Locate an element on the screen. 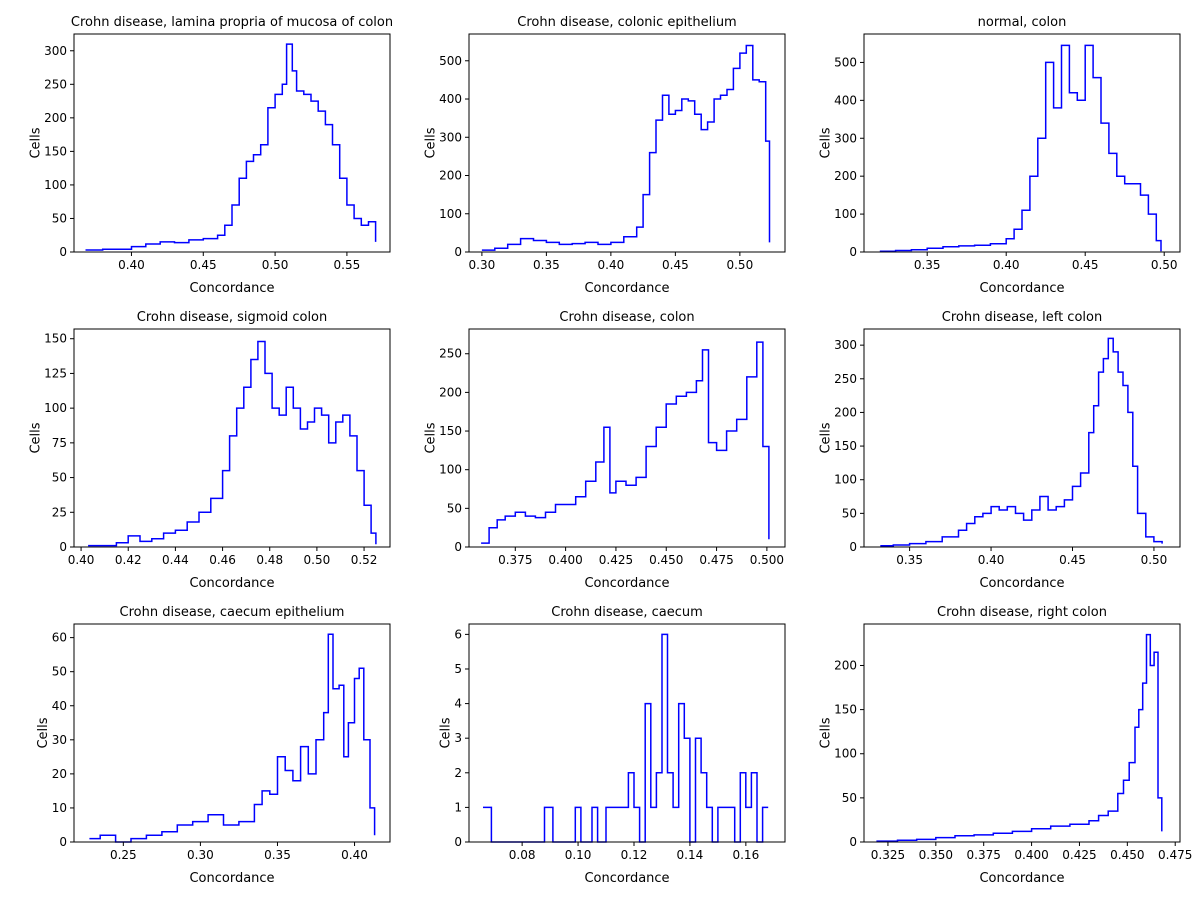 The height and width of the screenshot is (900, 1200). y-tick-label: 20 is located at coordinates (59, 774).